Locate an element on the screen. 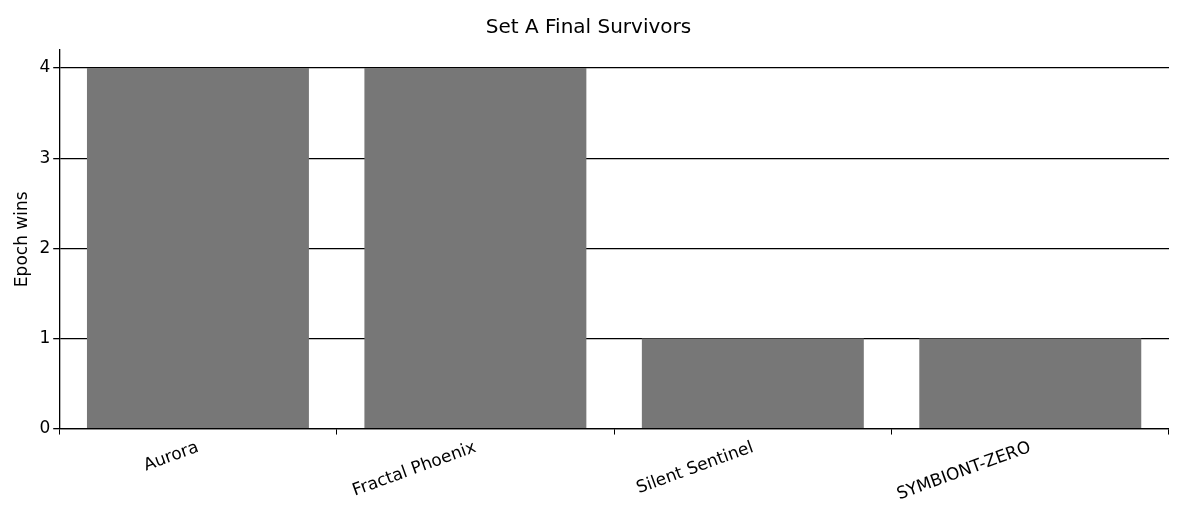 Image resolution: width=1177 pixels, height=516 pixels. x-tick-label: Aurora is located at coordinates (170, 455).